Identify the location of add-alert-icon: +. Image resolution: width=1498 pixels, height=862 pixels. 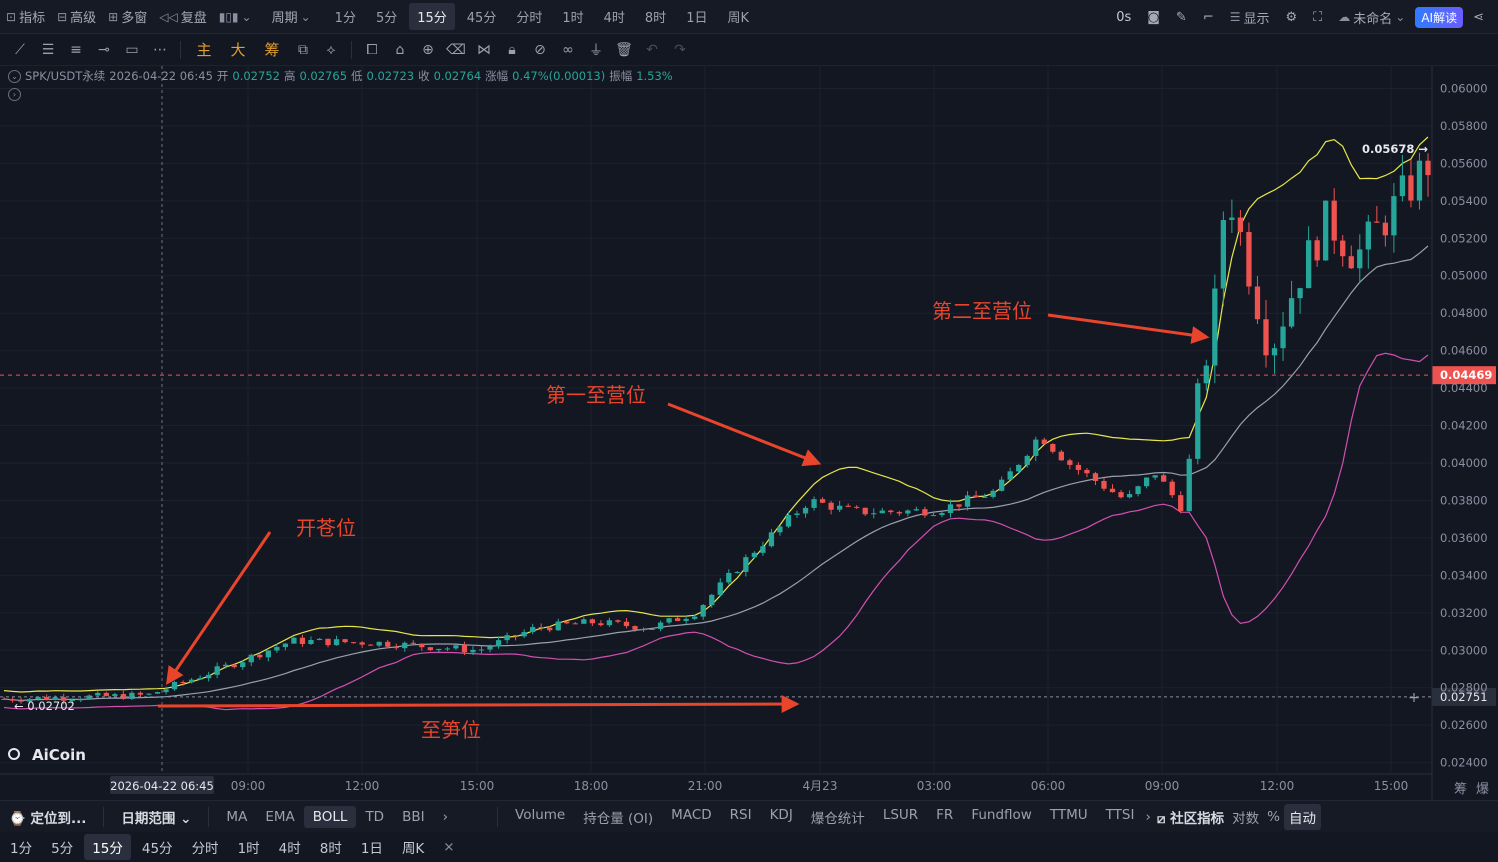
(1414, 698).